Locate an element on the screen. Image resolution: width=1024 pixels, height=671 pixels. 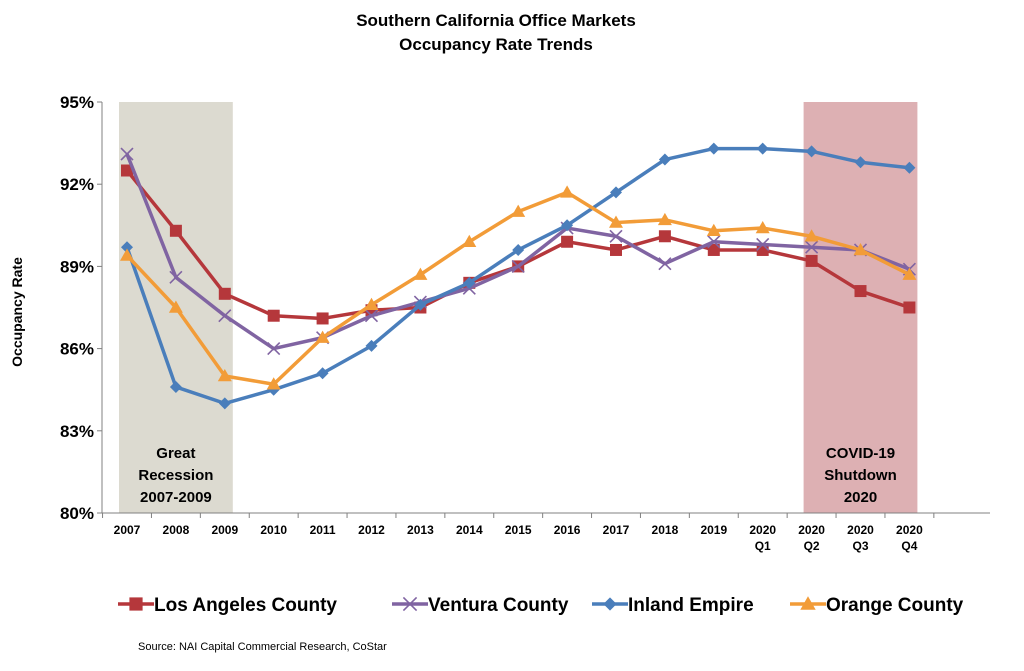
annotation-label: 2020 is located at coordinates (860, 497).